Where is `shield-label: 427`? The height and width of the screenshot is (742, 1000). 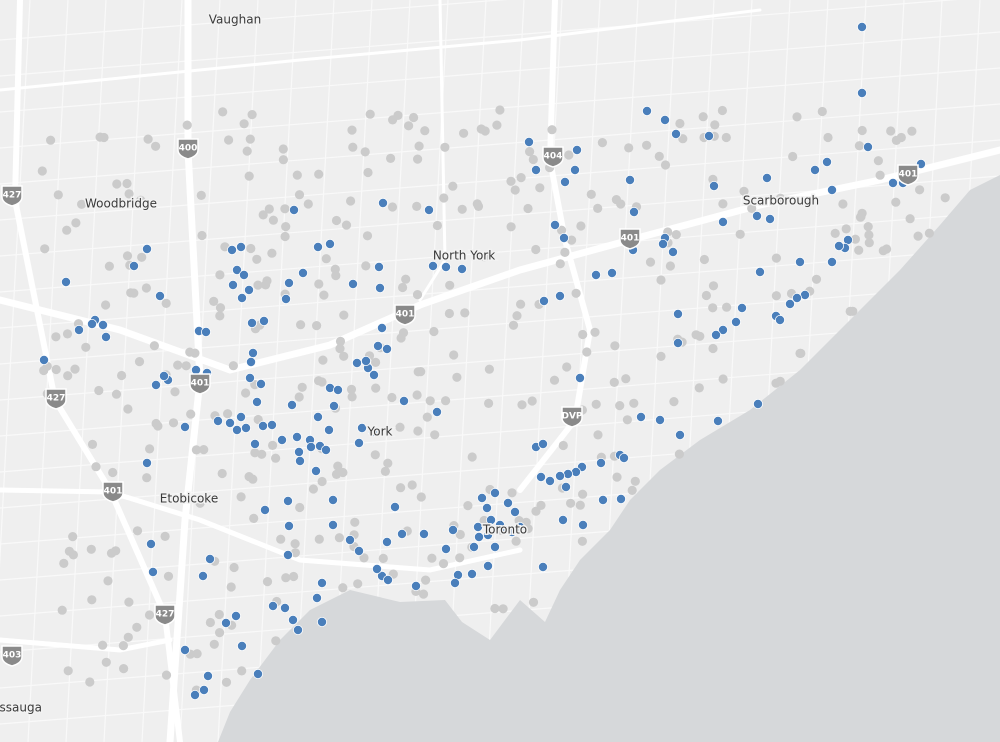 shield-label: 427 is located at coordinates (165, 615).